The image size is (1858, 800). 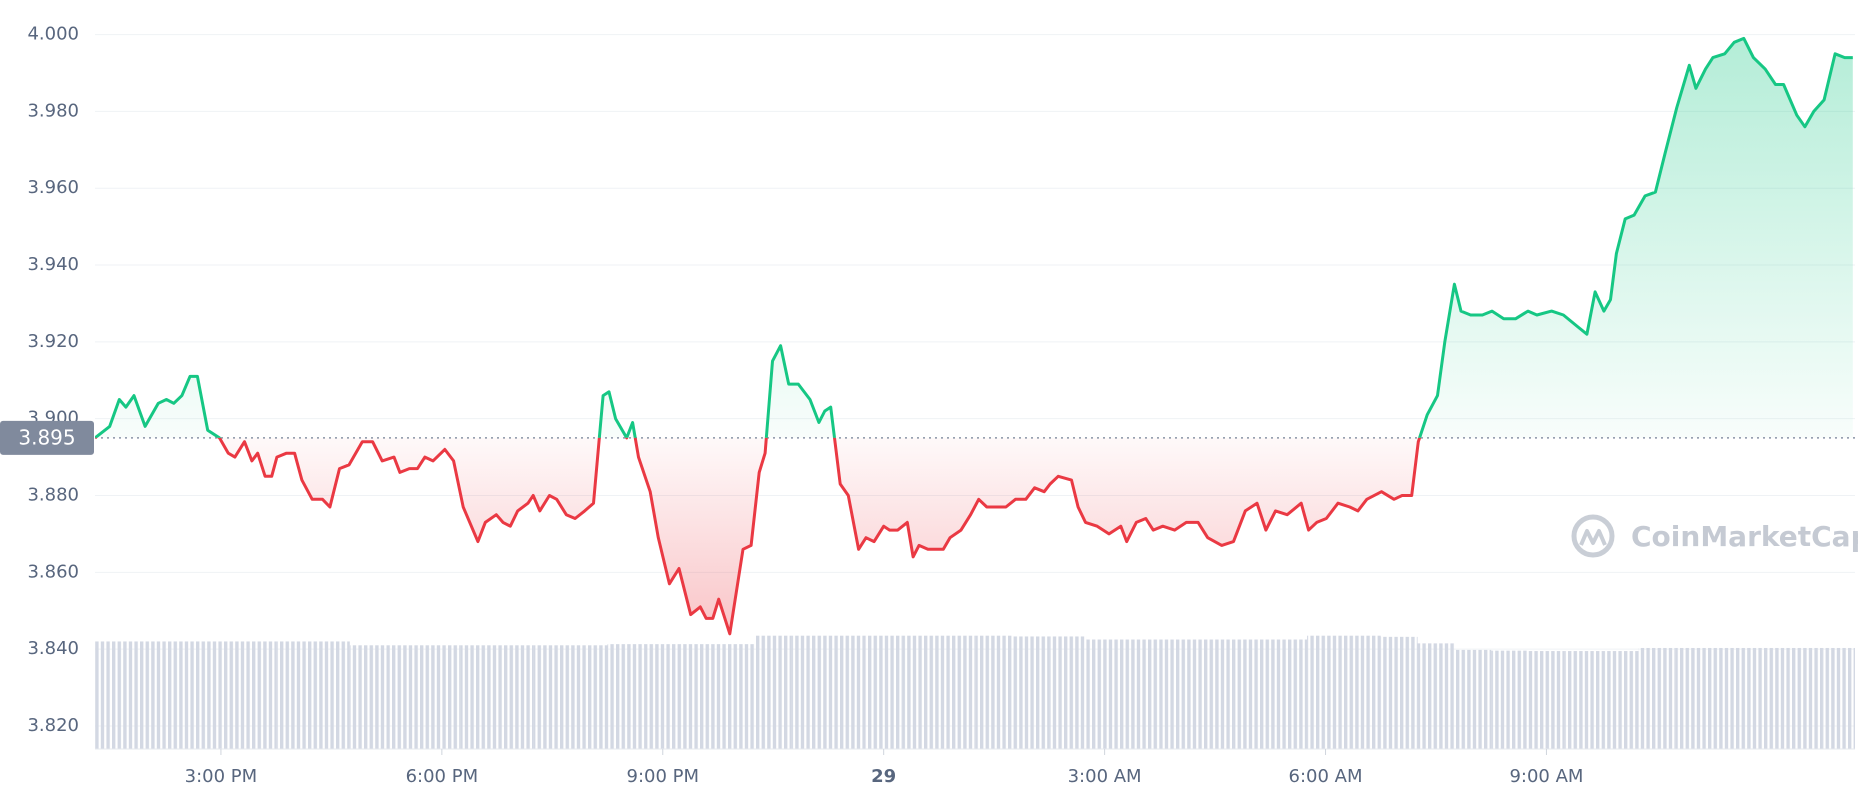 What do you see at coordinates (663, 776) in the screenshot?
I see `x-tick-label: 9:00 PM` at bounding box center [663, 776].